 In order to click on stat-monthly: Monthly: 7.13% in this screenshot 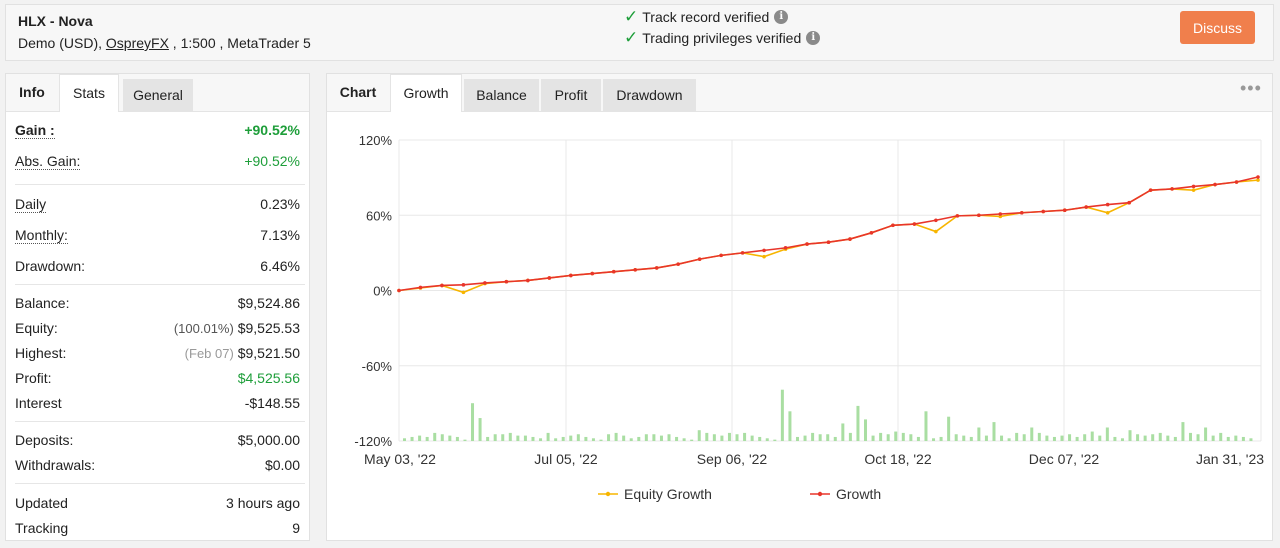, I will do `click(158, 235)`.